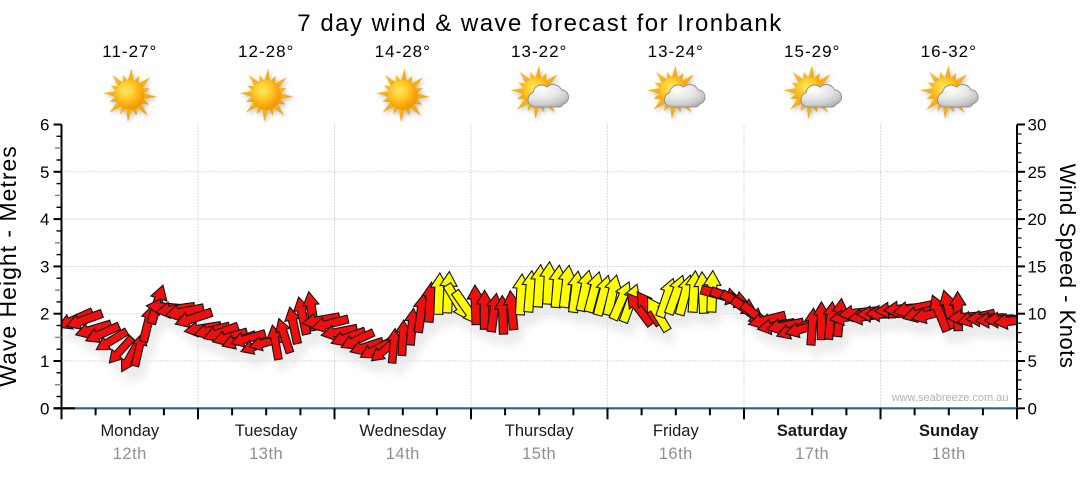  I want to click on svg-text: 2, so click(44, 314).